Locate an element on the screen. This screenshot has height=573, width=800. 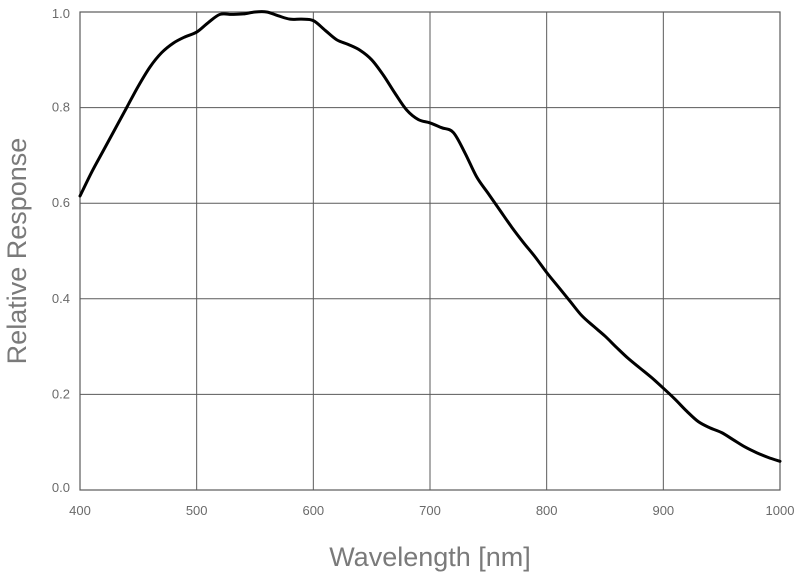
y-axis-title: Relative Response is located at coordinates (17, 251).